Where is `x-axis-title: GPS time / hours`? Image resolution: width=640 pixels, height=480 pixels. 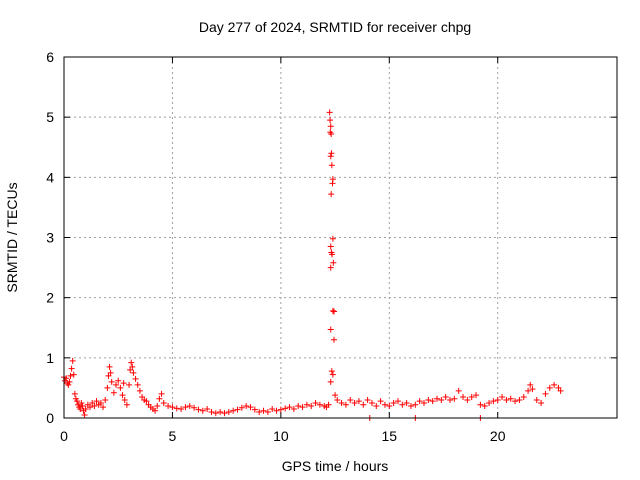 x-axis-title: GPS time / hours is located at coordinates (335, 466).